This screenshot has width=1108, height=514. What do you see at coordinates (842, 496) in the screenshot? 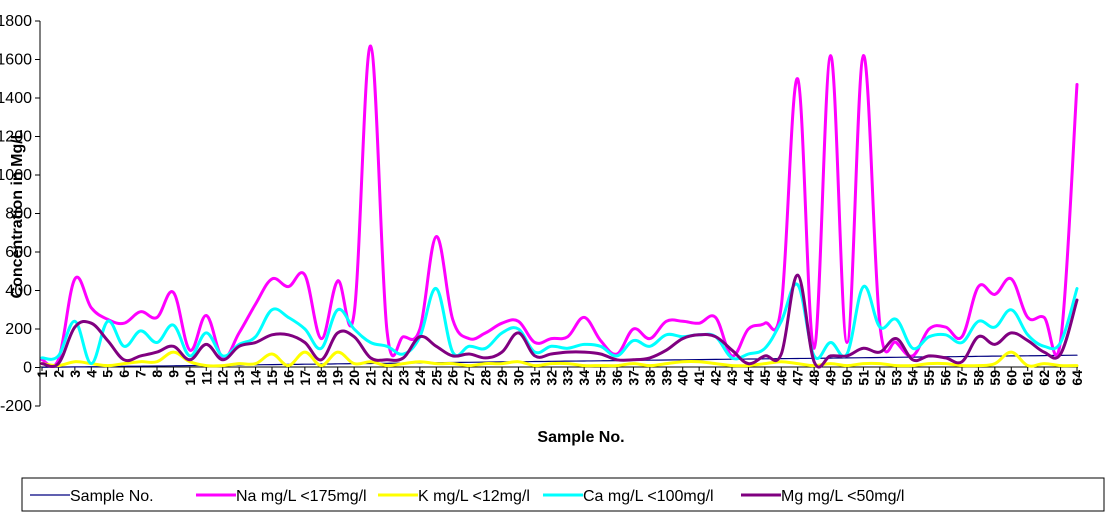
I see `legend-label: Mg mg/L <50mg/l` at bounding box center [842, 496].